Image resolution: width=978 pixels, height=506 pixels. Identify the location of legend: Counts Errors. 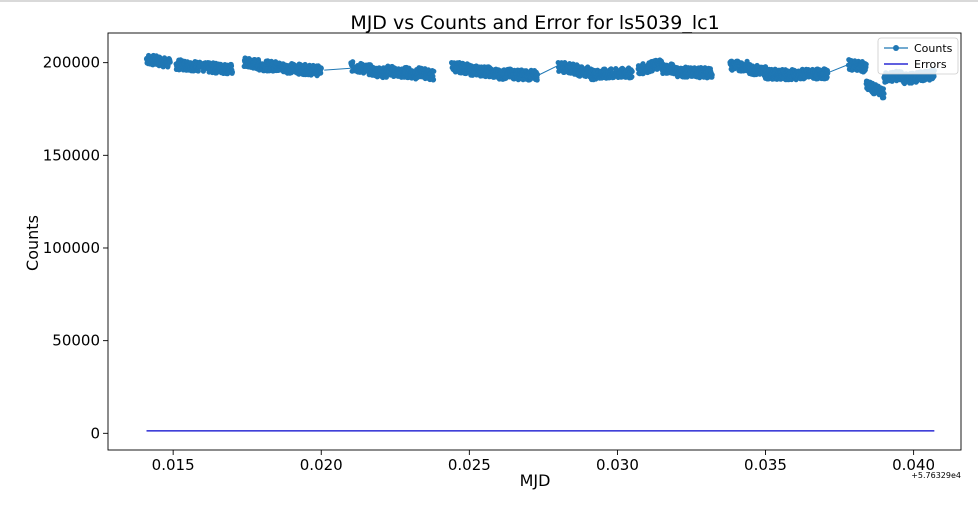
(918, 56).